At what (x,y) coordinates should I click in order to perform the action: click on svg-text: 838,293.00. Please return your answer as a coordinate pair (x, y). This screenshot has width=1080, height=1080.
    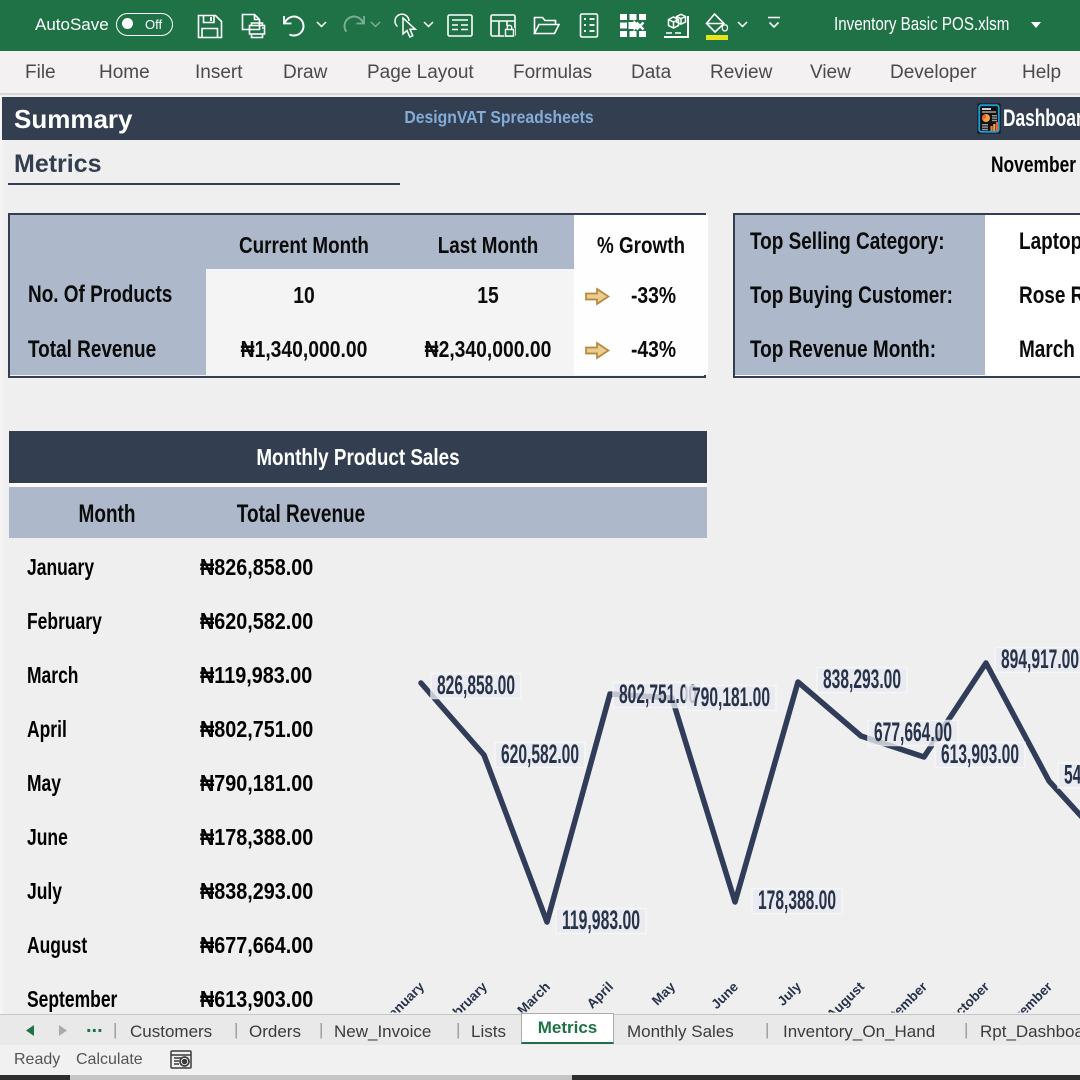
    Looking at the image, I should click on (862, 679).